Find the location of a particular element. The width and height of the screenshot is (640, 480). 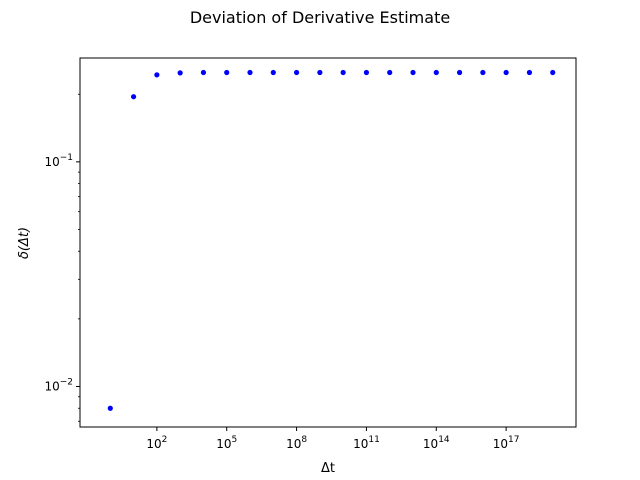

x-tick-exponent: 5 is located at coordinates (234, 440).